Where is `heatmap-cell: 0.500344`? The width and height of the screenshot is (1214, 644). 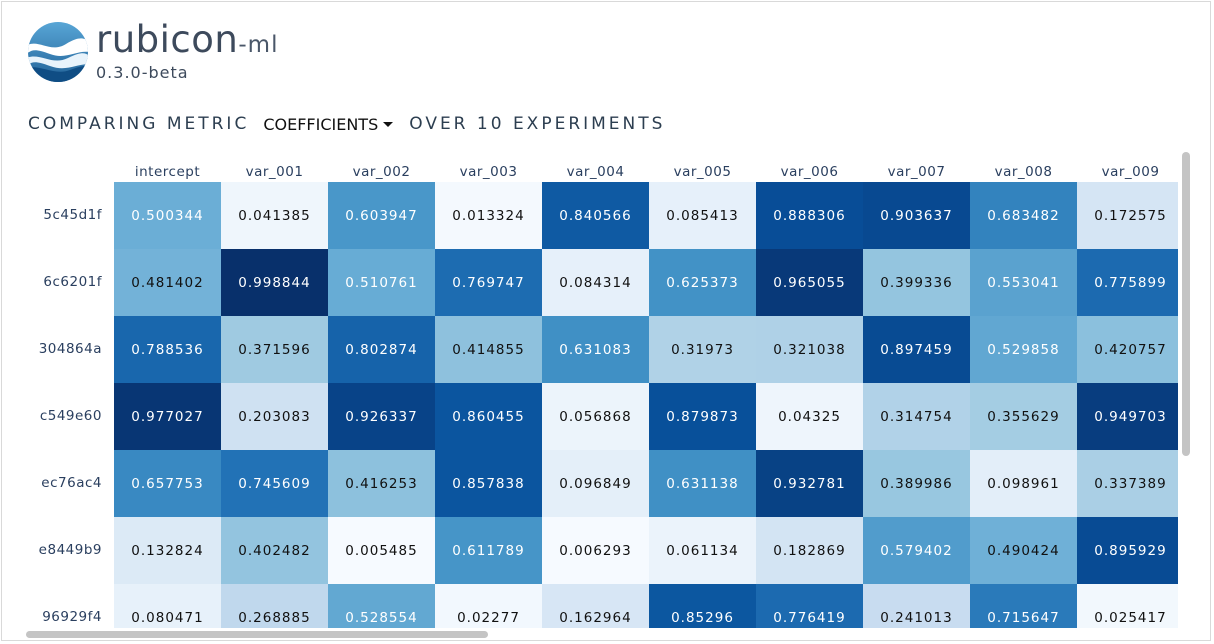
heatmap-cell: 0.500344 is located at coordinates (167, 215).